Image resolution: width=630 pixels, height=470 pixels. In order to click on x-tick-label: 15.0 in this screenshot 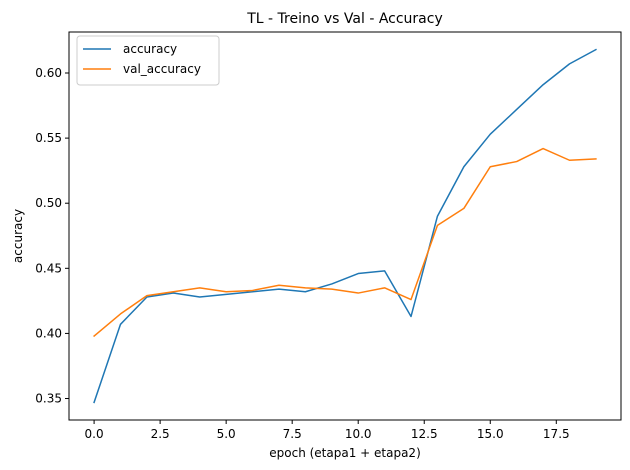, I will do `click(490, 434)`.